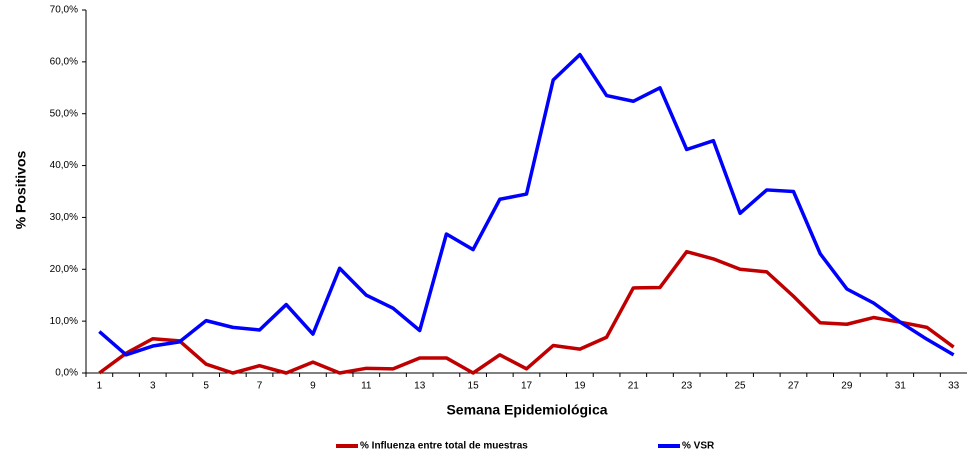  Describe the element at coordinates (64, 269) in the screenshot. I see `y-tick-label: 20,0%` at that location.